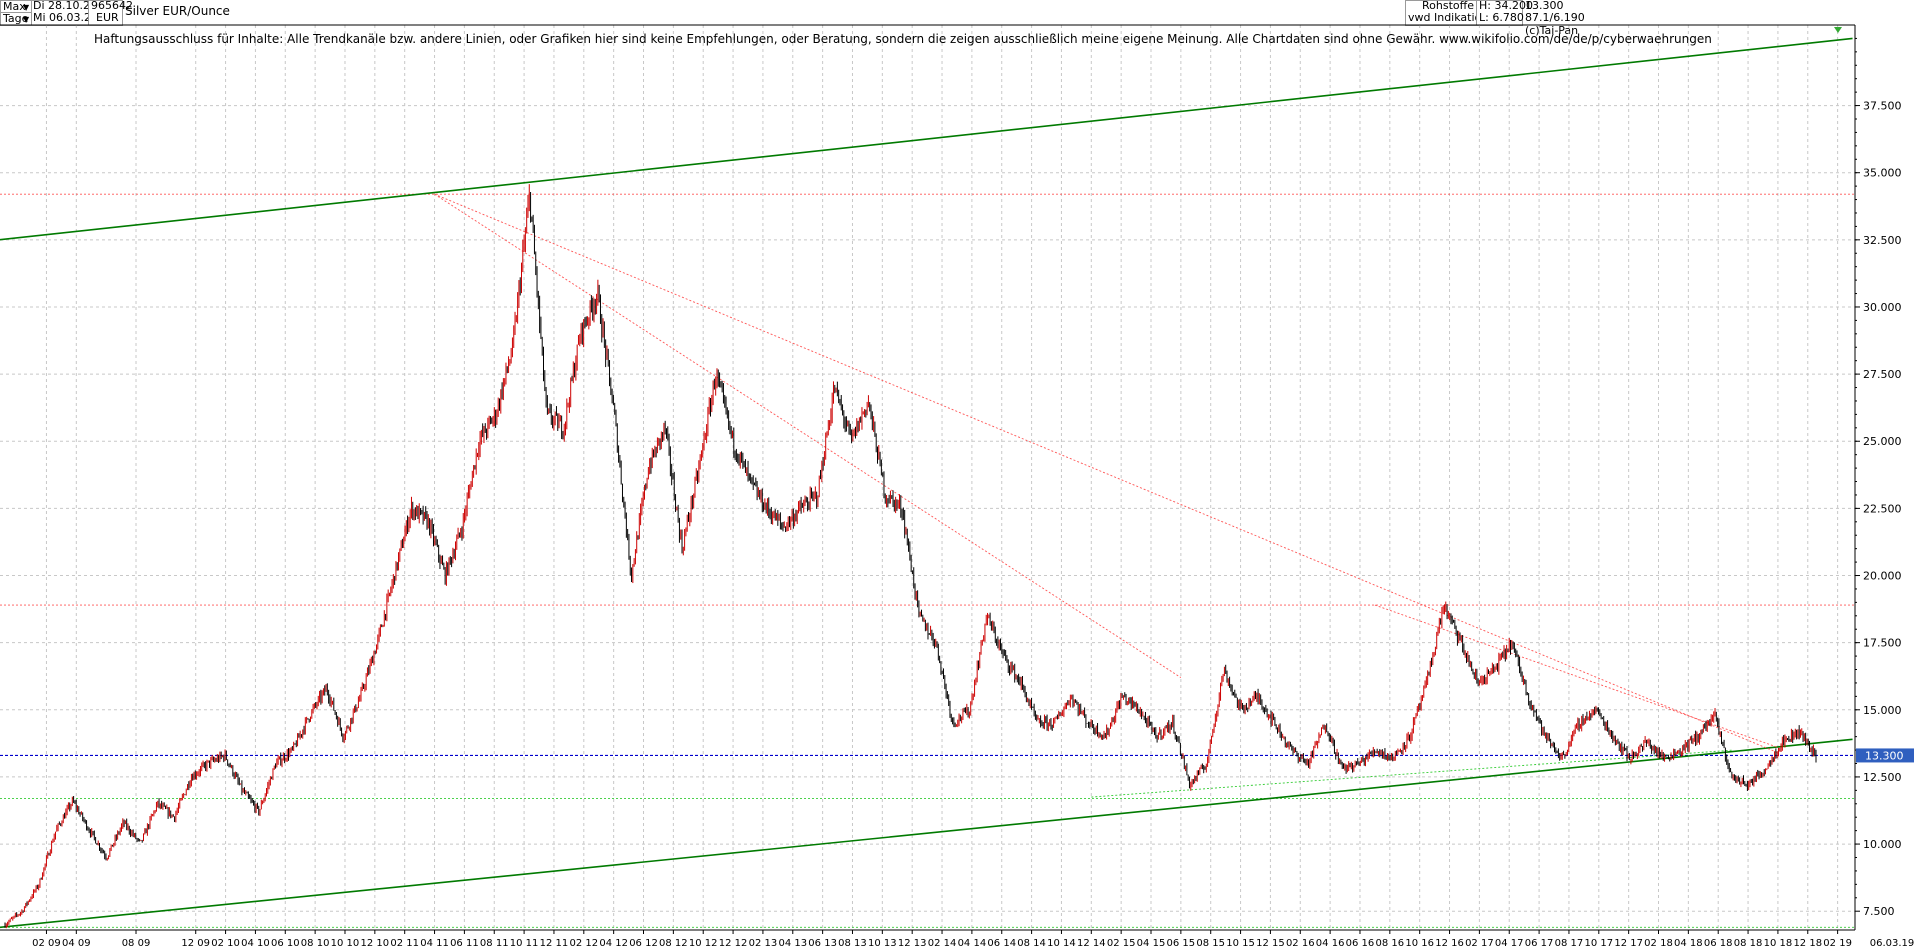 The height and width of the screenshot is (952, 1916). Describe the element at coordinates (112, 6) in the screenshot. I see `wkn-label: 965642` at that location.